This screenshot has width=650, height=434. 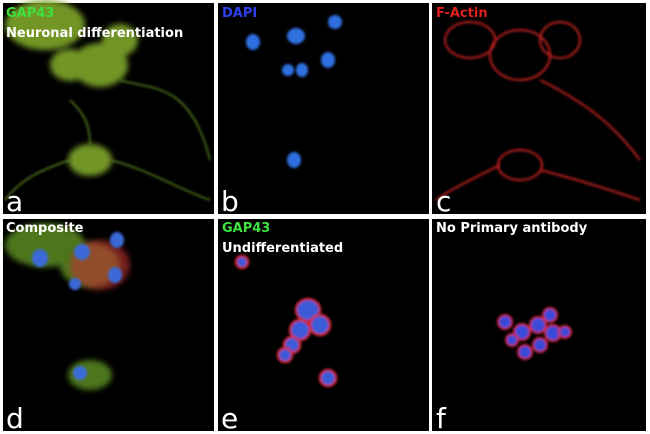 I want to click on panel-letter: c, so click(x=443, y=201).